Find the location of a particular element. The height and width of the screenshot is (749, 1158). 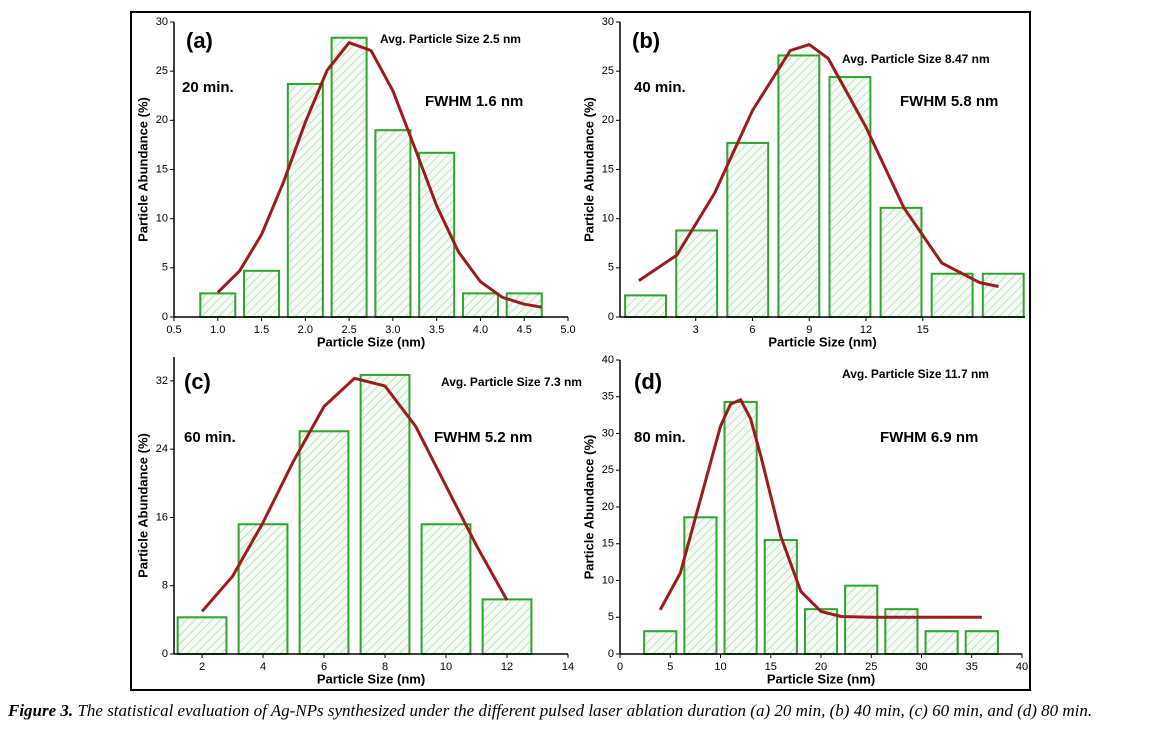

x-tick-label: 30 is located at coordinates (921, 667).